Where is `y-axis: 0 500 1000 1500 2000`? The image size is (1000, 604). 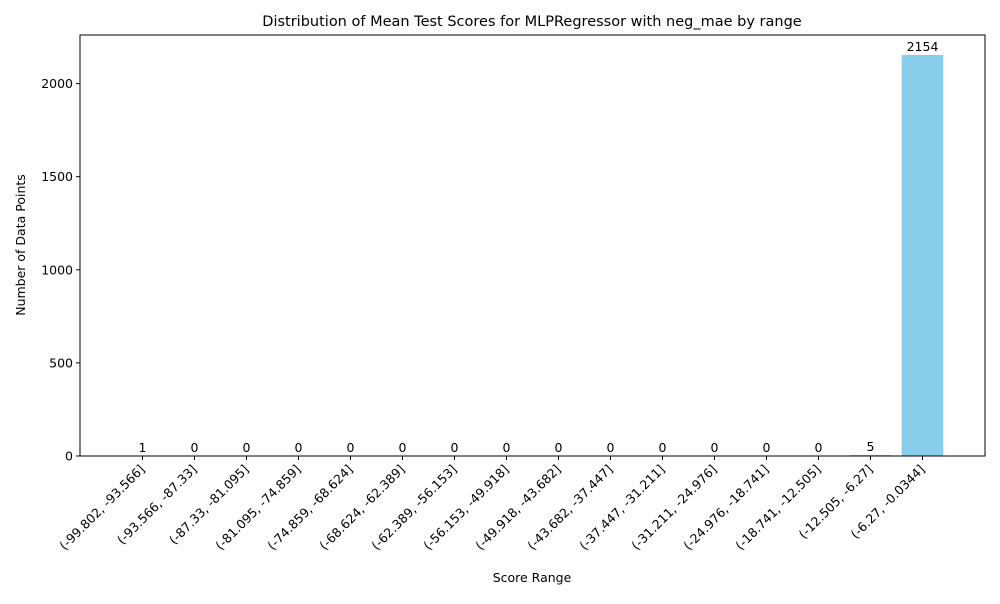
y-axis: 0 500 1000 1500 2000 is located at coordinates (60, 269).